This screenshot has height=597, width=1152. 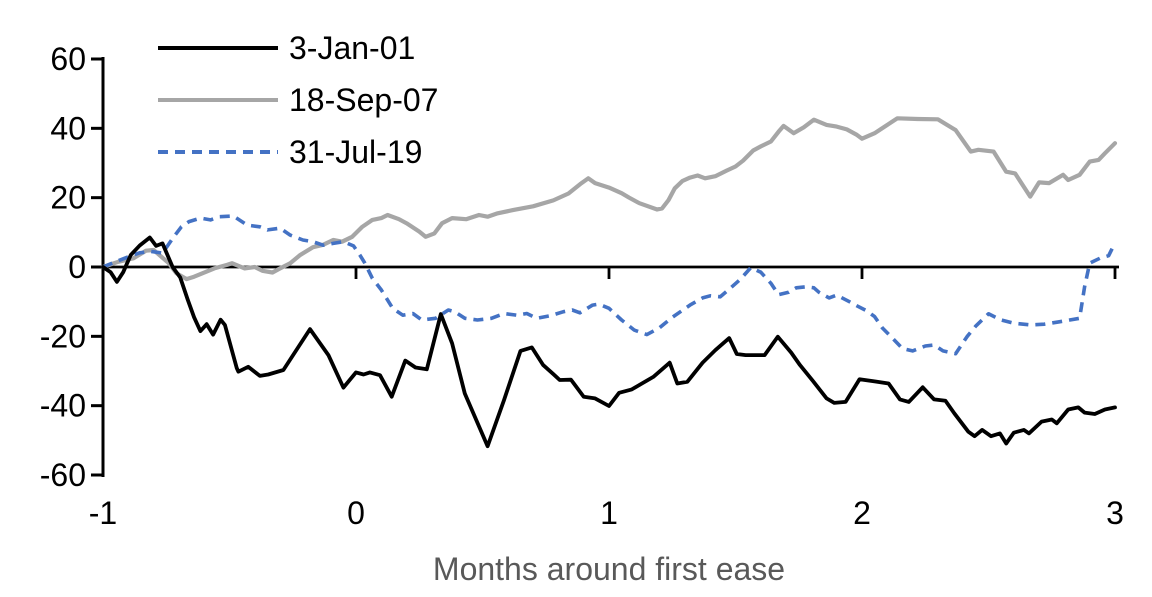 I want to click on x-axis-title: Months around first ease, so click(x=609, y=569).